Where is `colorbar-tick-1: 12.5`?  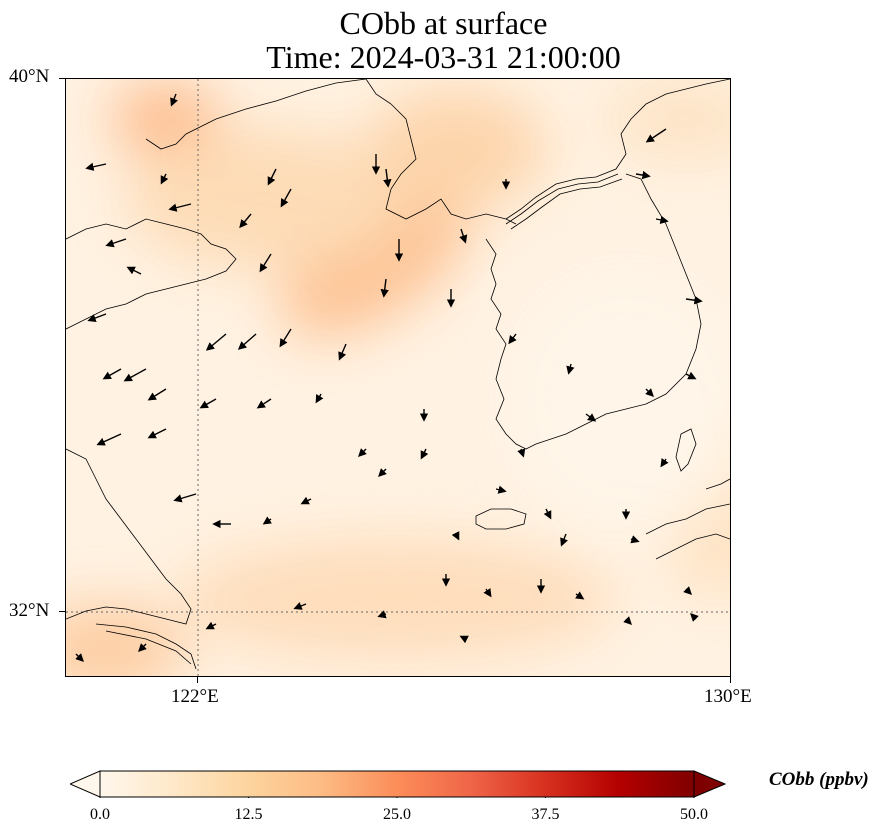
colorbar-tick-1: 12.5 is located at coordinates (248, 814).